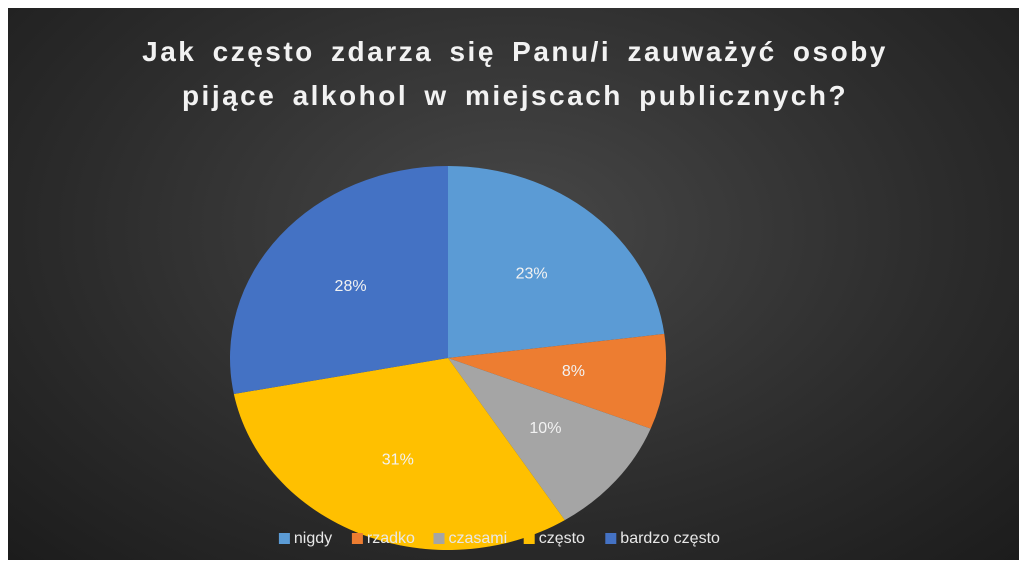  What do you see at coordinates (532, 274) in the screenshot?
I see `data-label: 23%` at bounding box center [532, 274].